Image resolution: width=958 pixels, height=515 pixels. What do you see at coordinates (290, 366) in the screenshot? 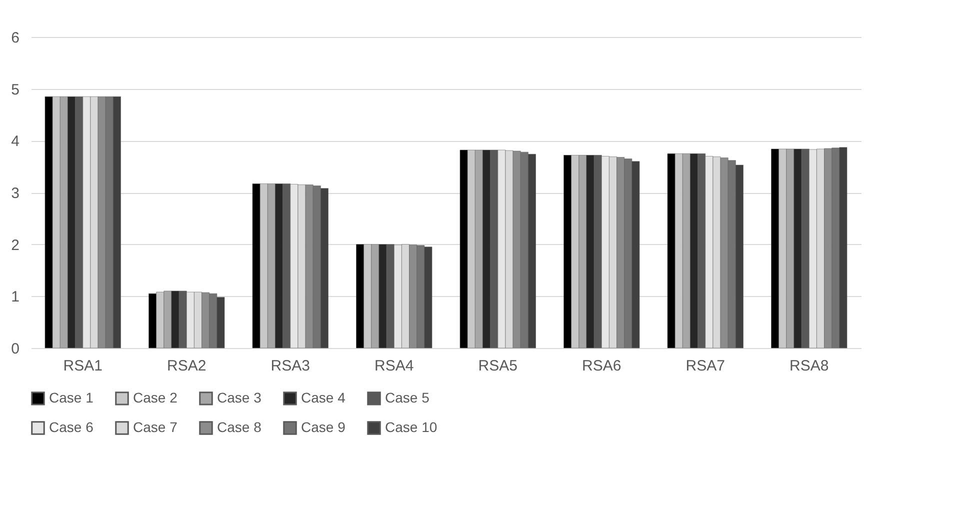
I see `x-tick-label: RSA3` at bounding box center [290, 366].